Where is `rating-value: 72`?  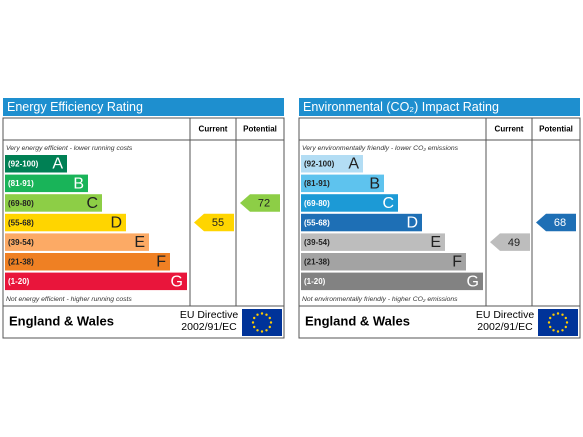
rating-value: 72 is located at coordinates (264, 204).